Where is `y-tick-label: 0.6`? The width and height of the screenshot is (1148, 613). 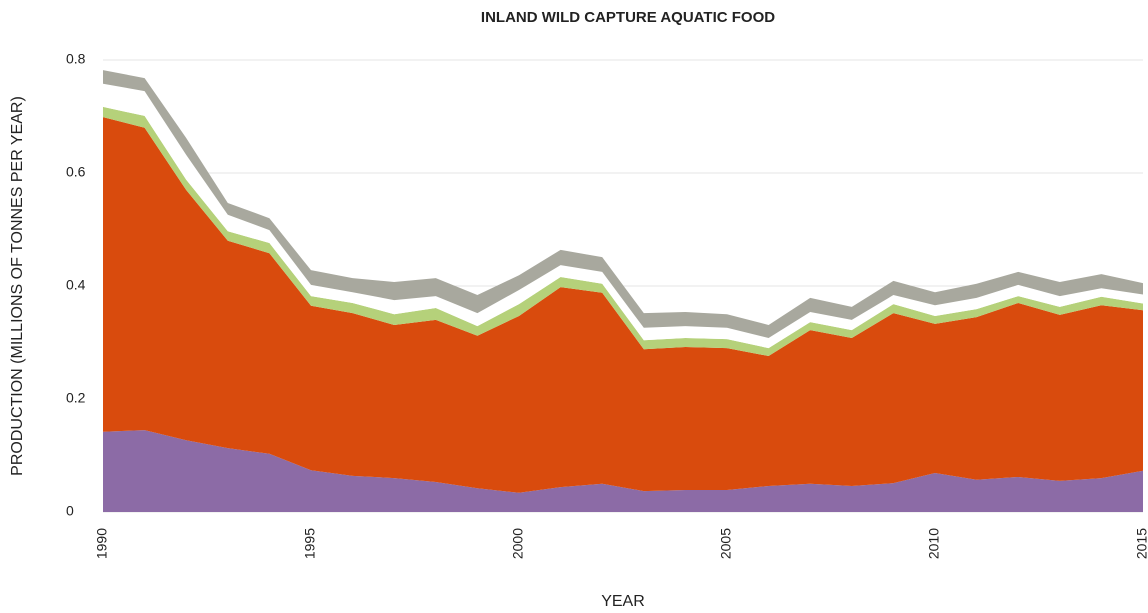
y-tick-label: 0.6 is located at coordinates (76, 172).